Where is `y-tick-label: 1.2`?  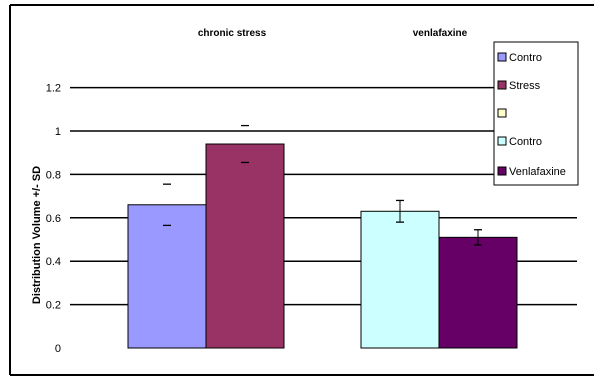
y-tick-label: 1.2 is located at coordinates (53, 89).